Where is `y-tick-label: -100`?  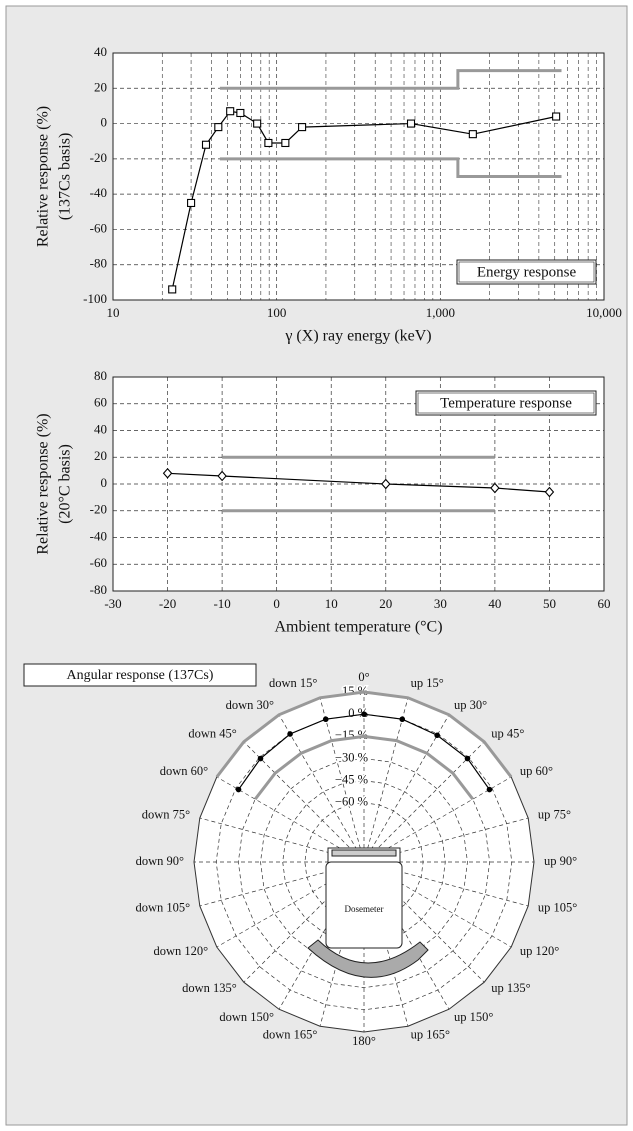 y-tick-label: -100 is located at coordinates (95, 298).